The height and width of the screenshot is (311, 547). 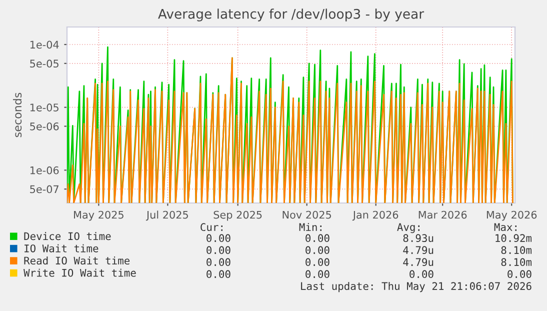 What do you see at coordinates (291, 15) in the screenshot?
I see `chart-title: Average latency for /dev/loop3 - by year` at bounding box center [291, 15].